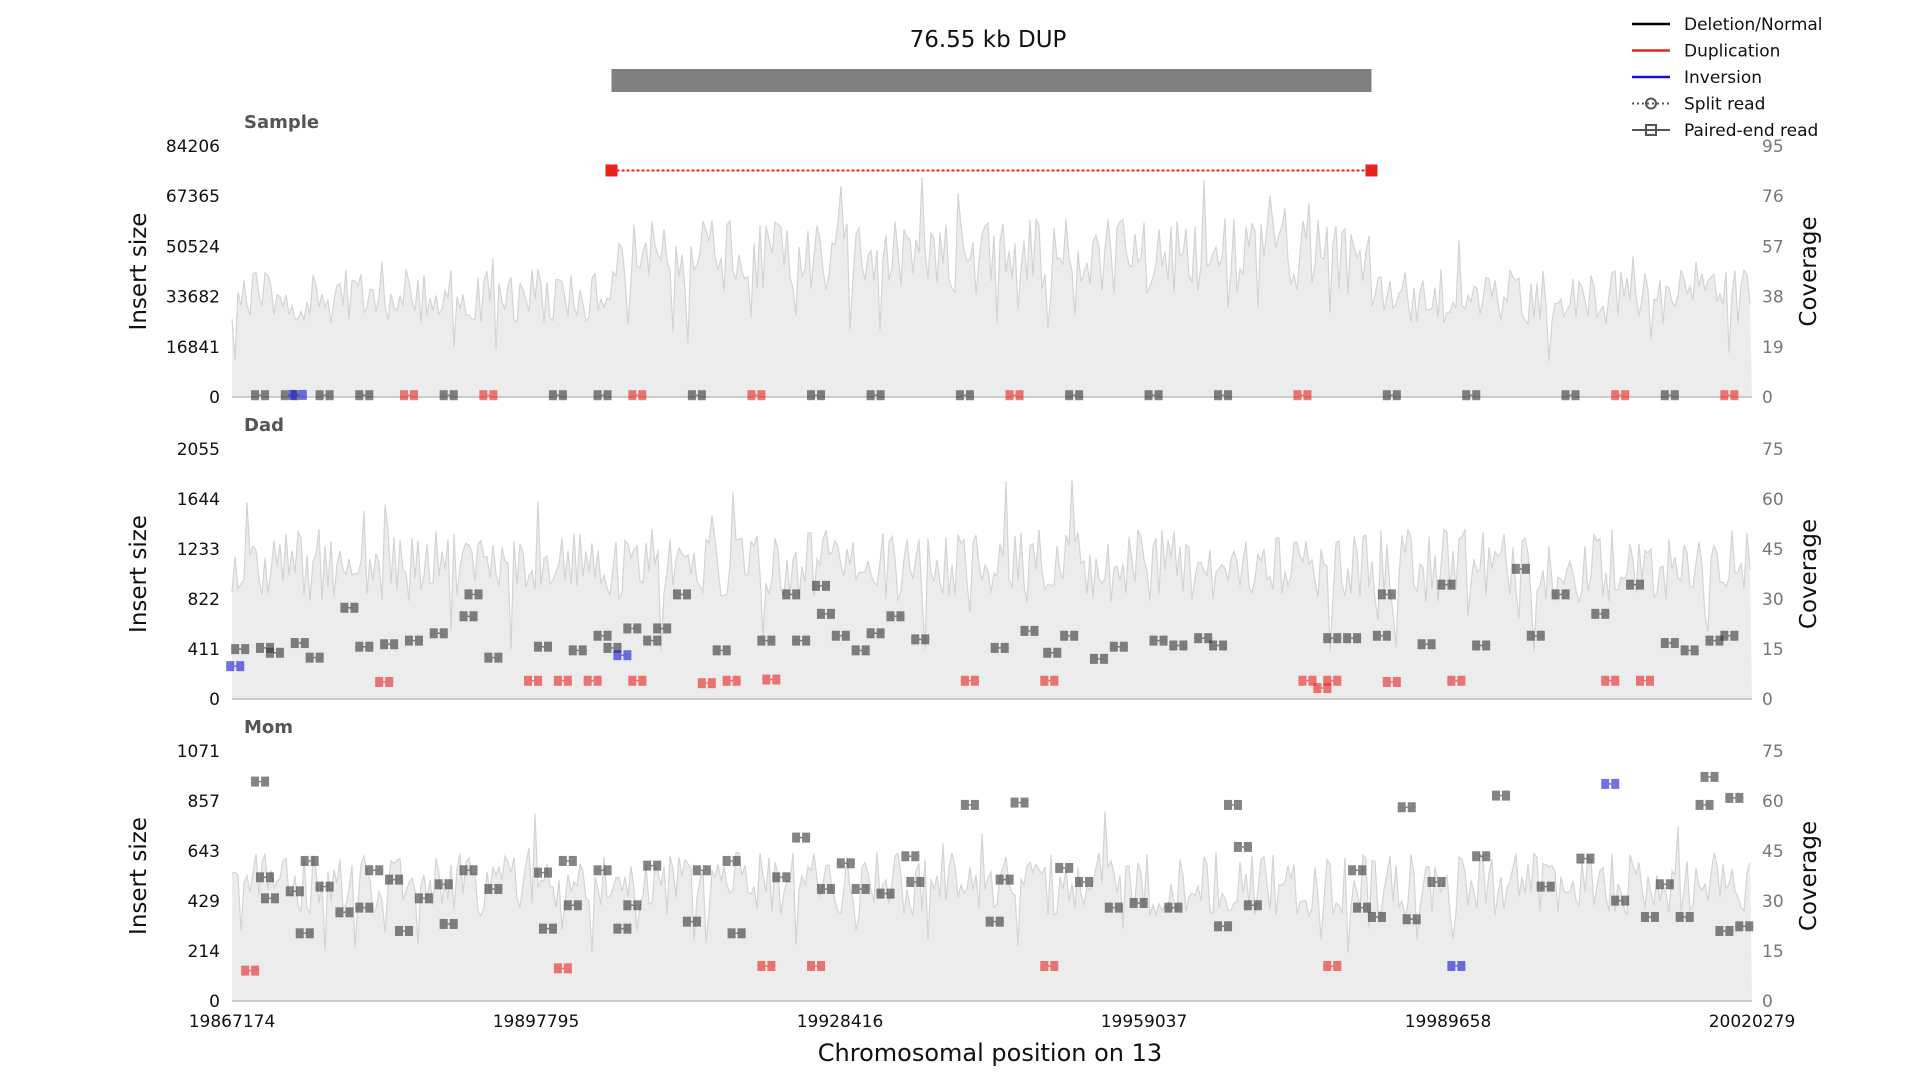  I want to click on legend-label: Inversion, so click(1723, 78).